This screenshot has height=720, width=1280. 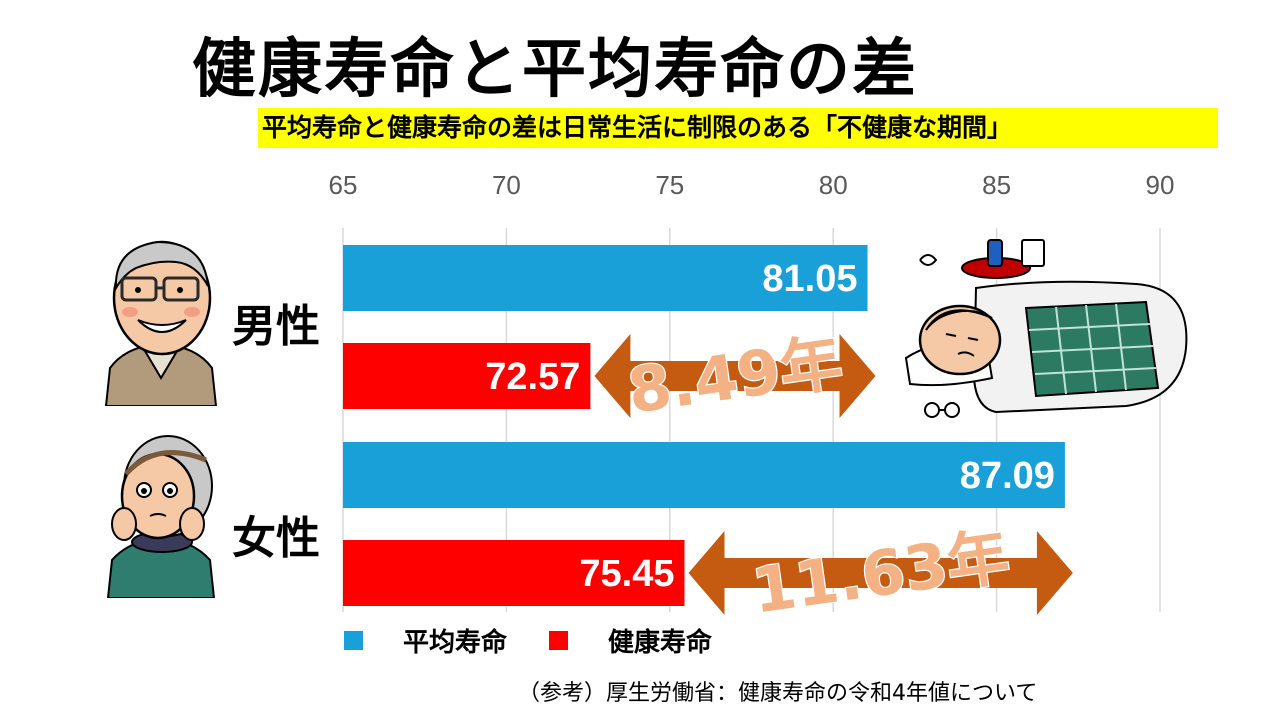 I want to click on group-label-male: 男性, so click(x=276, y=326).